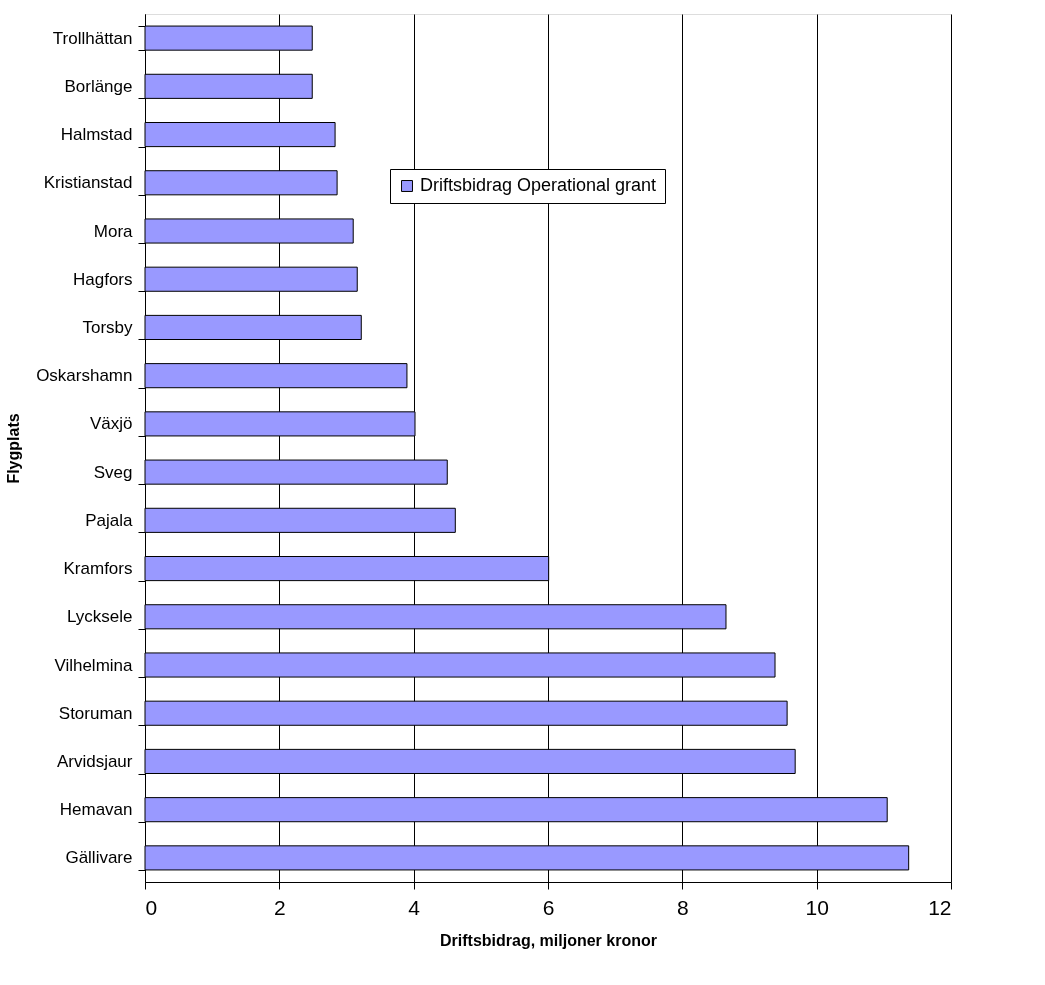 Image resolution: width=1045 pixels, height=985 pixels. I want to click on y-tick-label: Torsby, so click(107, 327).